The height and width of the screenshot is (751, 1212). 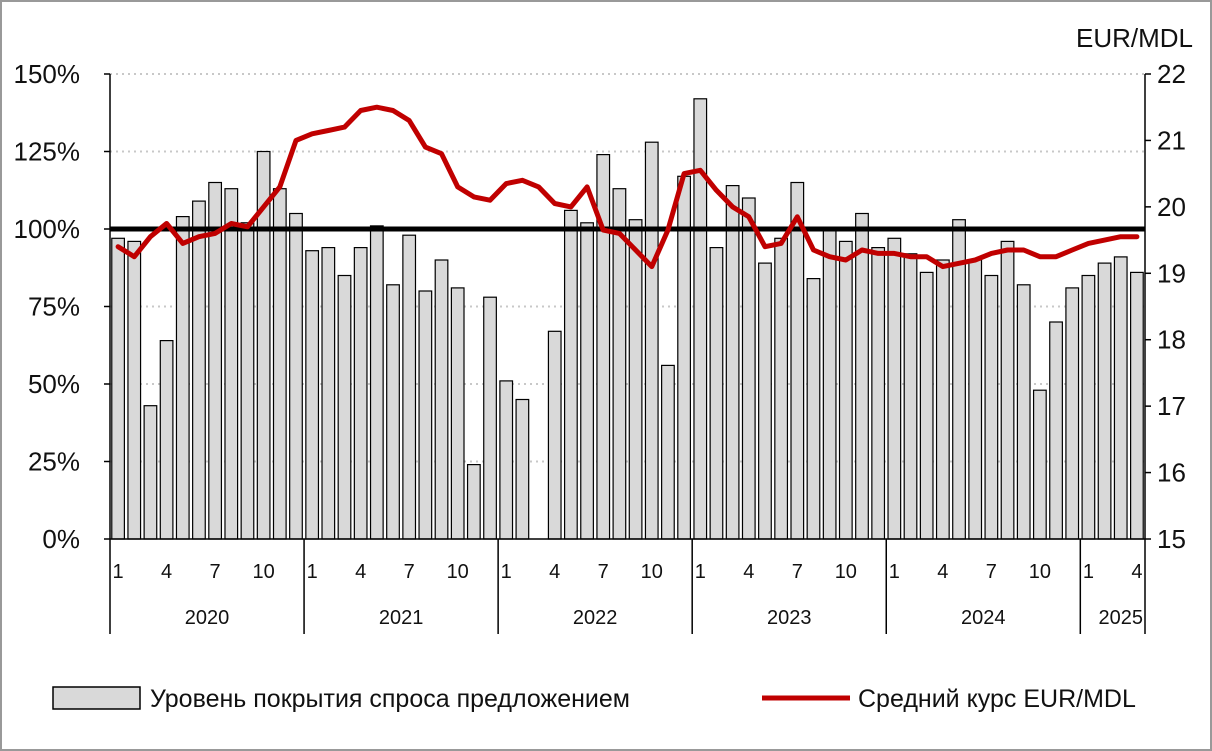 What do you see at coordinates (207, 618) in the screenshot?
I see `x-year-label: 2020` at bounding box center [207, 618].